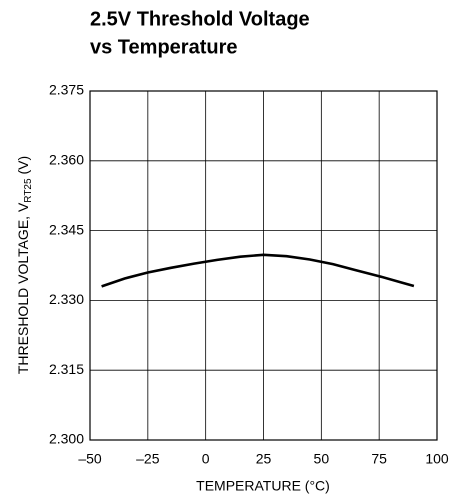  Describe the element at coordinates (258, 270) in the screenshot. I see `data-line` at that location.